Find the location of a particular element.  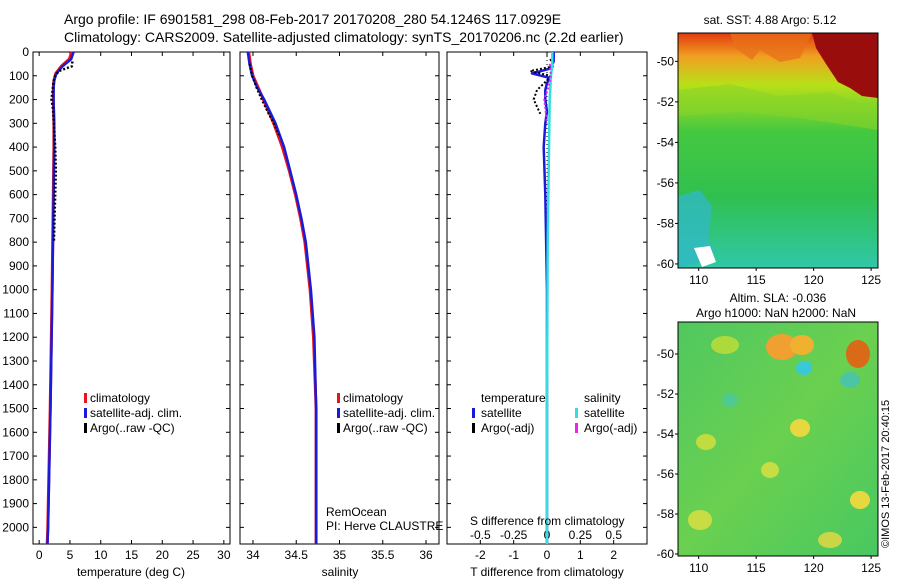

legend-swatch-sal-argo is located at coordinates (576, 428).